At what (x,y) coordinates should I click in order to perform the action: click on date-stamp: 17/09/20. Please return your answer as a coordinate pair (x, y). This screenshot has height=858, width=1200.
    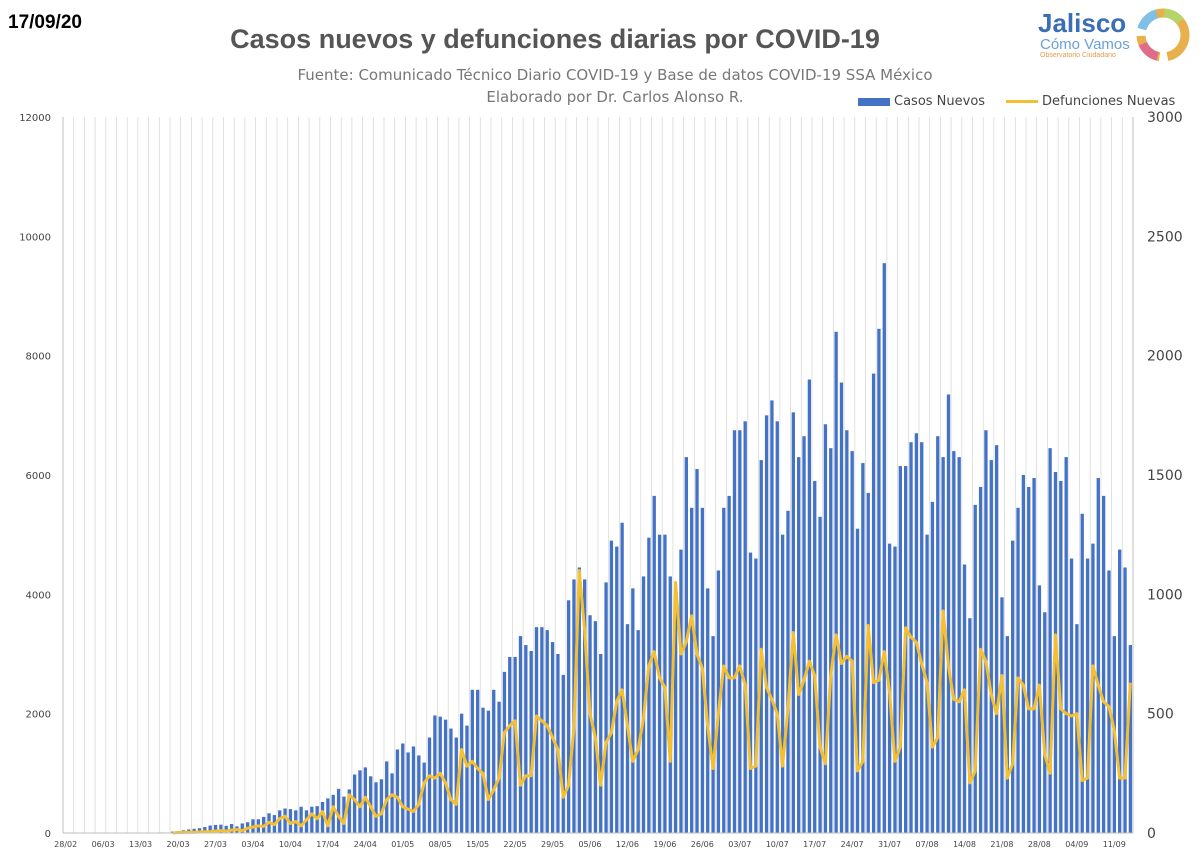
    Looking at the image, I should click on (45, 22).